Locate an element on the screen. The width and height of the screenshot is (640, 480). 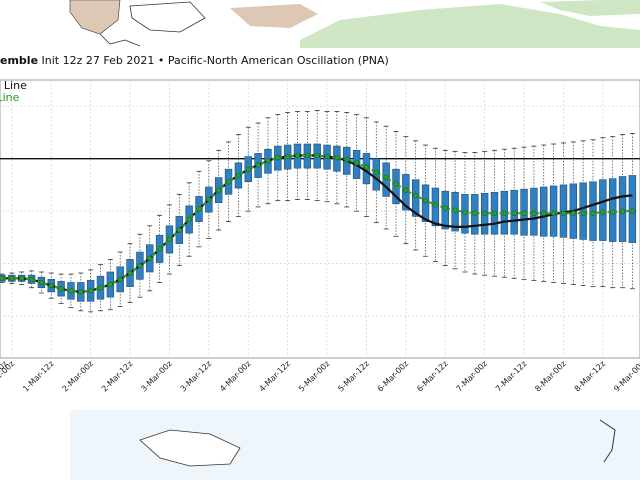
x-tick-label: 6-Mar-00z is located at coordinates (393, 376).